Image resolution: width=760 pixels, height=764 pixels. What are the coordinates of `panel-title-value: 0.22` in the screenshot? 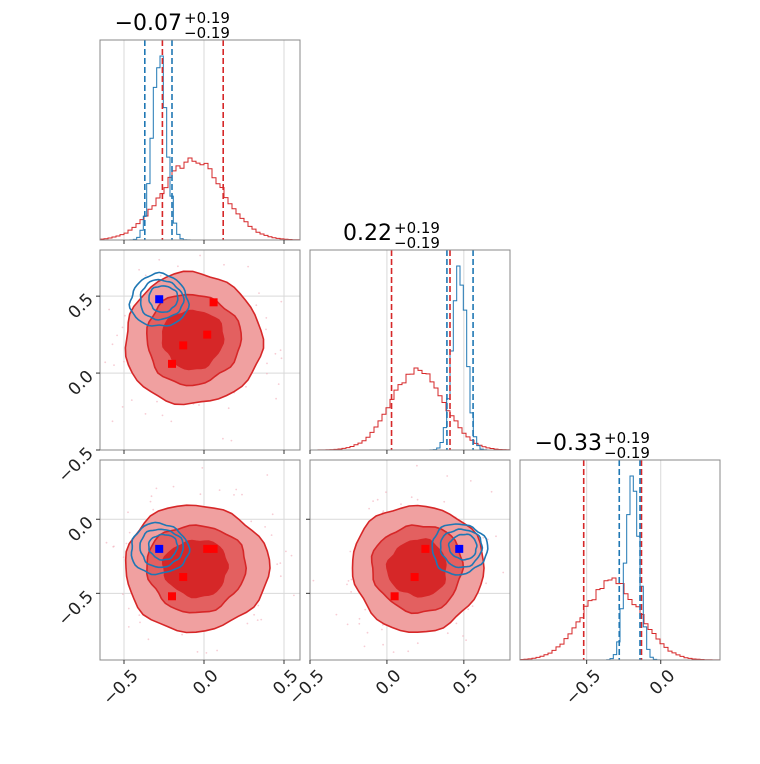 It's located at (367, 233).